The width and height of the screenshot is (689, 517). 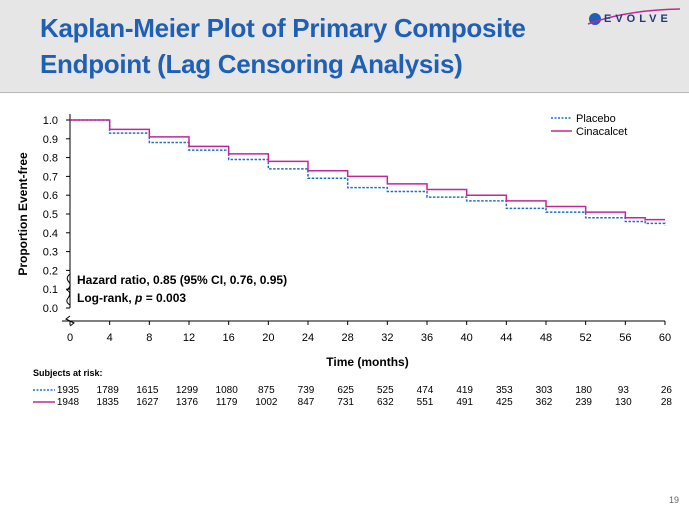 I want to click on hazard-ratio-annotation: Hazard ratio, 0.85 (95% CI, 0.76, 0.95), so click(x=182, y=280).